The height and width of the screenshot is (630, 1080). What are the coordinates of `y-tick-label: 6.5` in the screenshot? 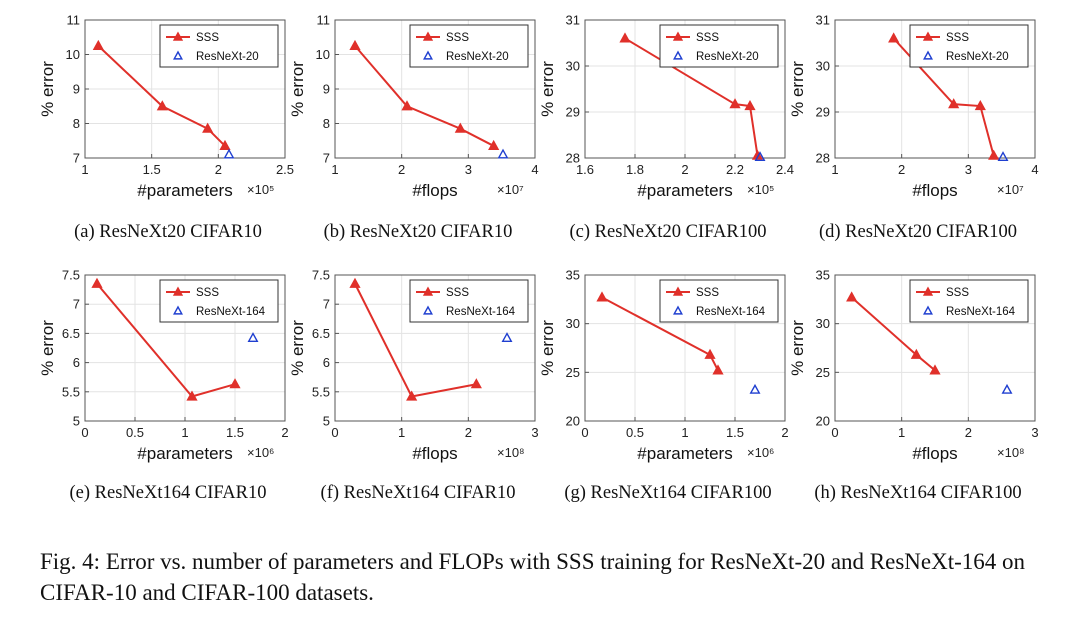 It's located at (71, 333).